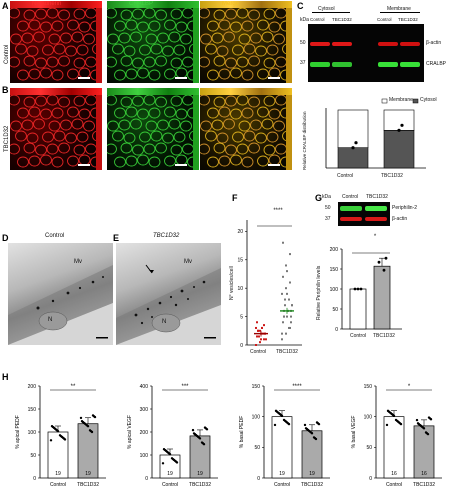 Image resolution: width=453 pixels, height=500 pixels. Describe the element at coordinates (56, 129) in the screenshot. I see `confocal-image-tbc1d32-ncad` at that location.